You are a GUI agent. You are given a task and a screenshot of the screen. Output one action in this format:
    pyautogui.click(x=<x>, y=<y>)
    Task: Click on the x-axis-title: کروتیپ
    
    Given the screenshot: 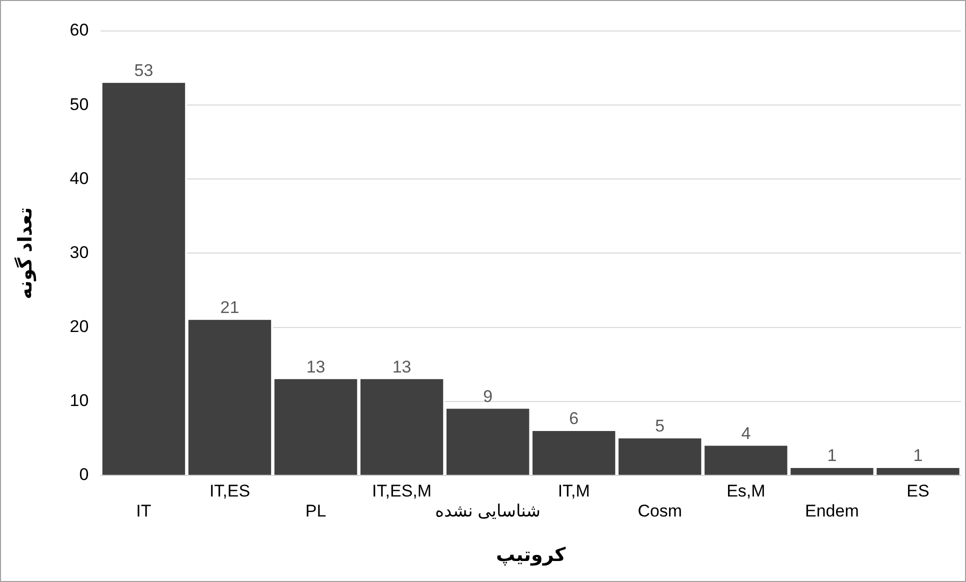 What is the action you would take?
    pyautogui.click(x=531, y=555)
    